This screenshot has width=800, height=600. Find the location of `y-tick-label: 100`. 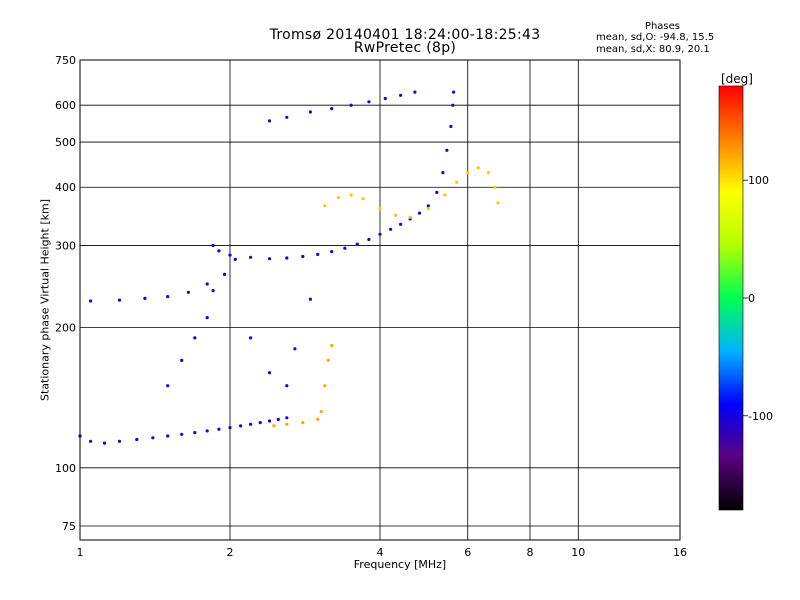

y-tick-label: 100 is located at coordinates (65, 468).